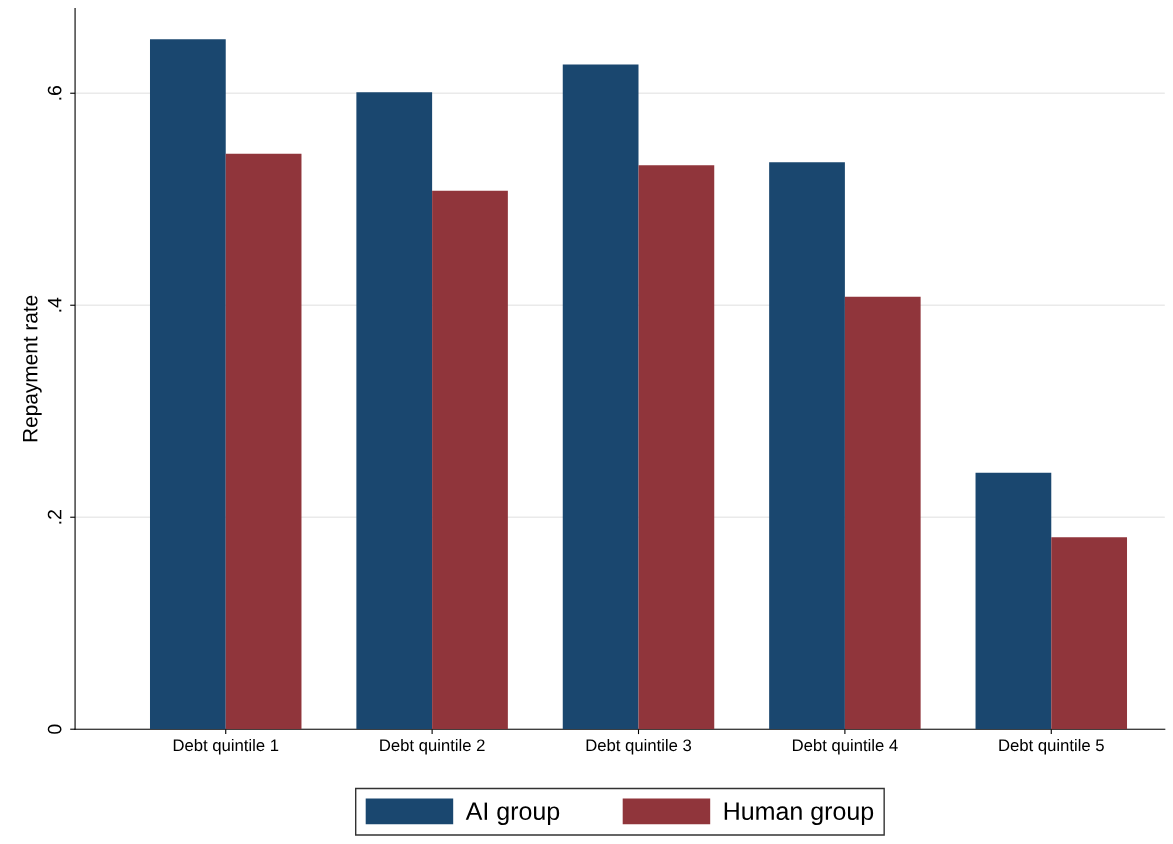  What do you see at coordinates (54, 517) in the screenshot?
I see `y-tick-label: .2` at bounding box center [54, 517].